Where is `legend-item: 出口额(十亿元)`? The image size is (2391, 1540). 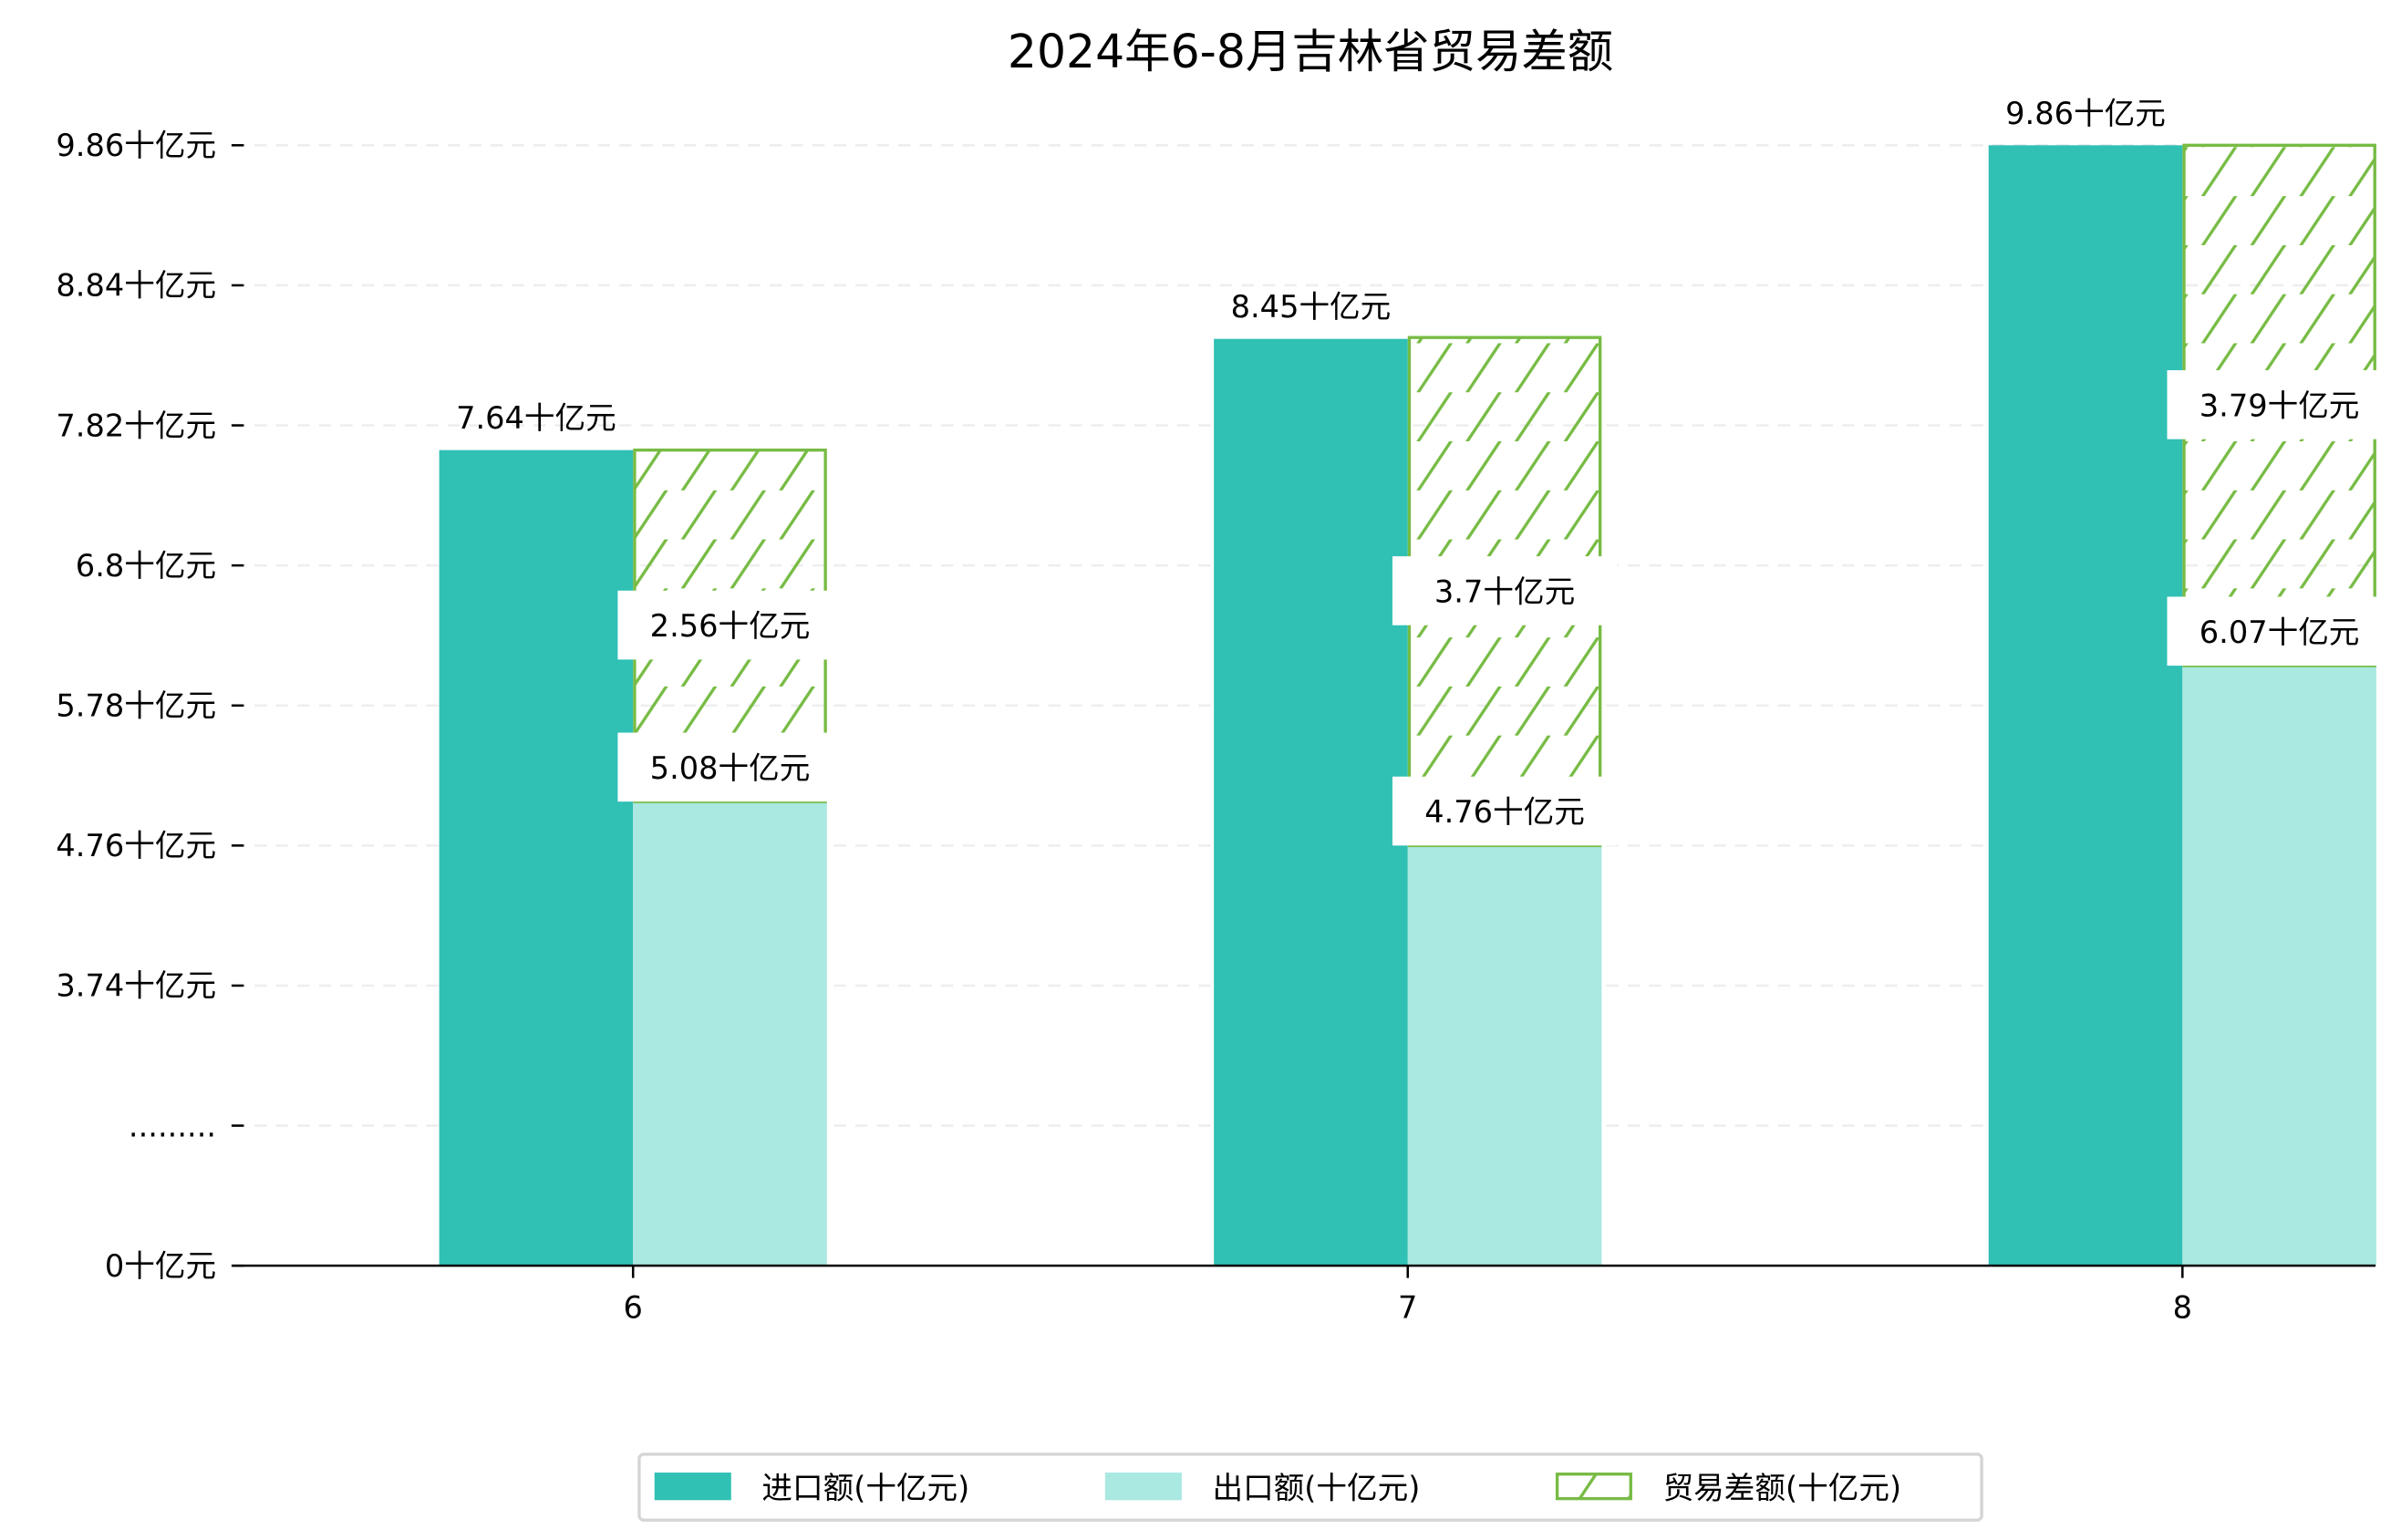
legend-item: 出口额(十亿元) is located at coordinates (1263, 1488).